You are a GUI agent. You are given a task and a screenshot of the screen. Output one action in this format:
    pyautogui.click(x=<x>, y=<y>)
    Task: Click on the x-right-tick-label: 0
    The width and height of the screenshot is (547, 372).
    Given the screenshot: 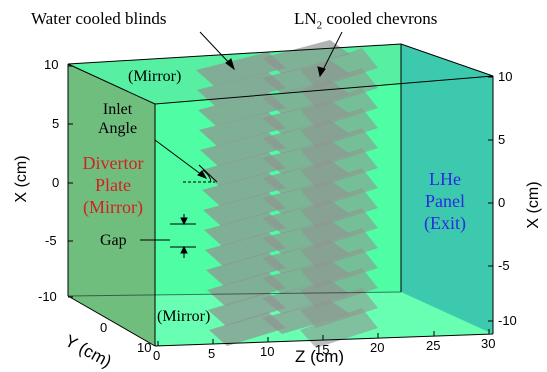 What is the action you would take?
    pyautogui.click(x=502, y=202)
    